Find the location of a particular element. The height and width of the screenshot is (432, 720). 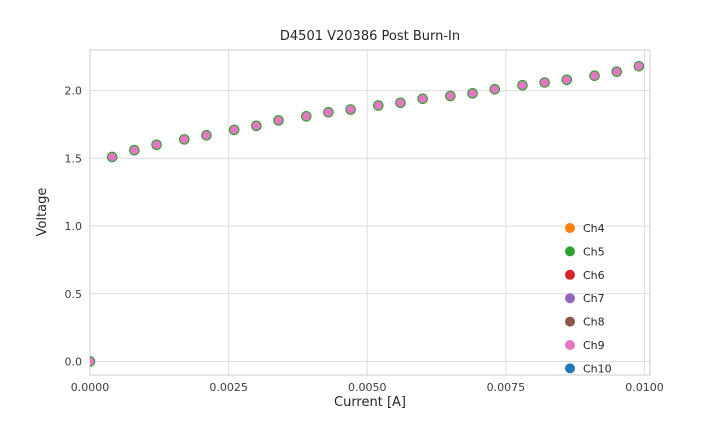

legend-label-ch5: Ch5 is located at coordinates (594, 251).